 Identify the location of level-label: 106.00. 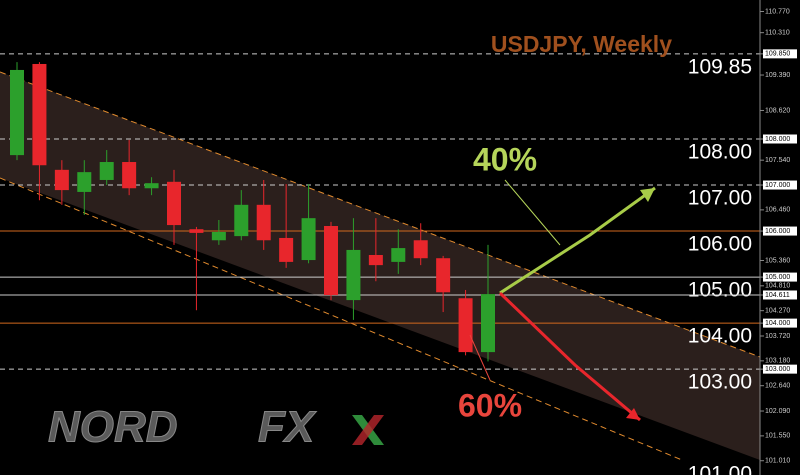
(720, 244).